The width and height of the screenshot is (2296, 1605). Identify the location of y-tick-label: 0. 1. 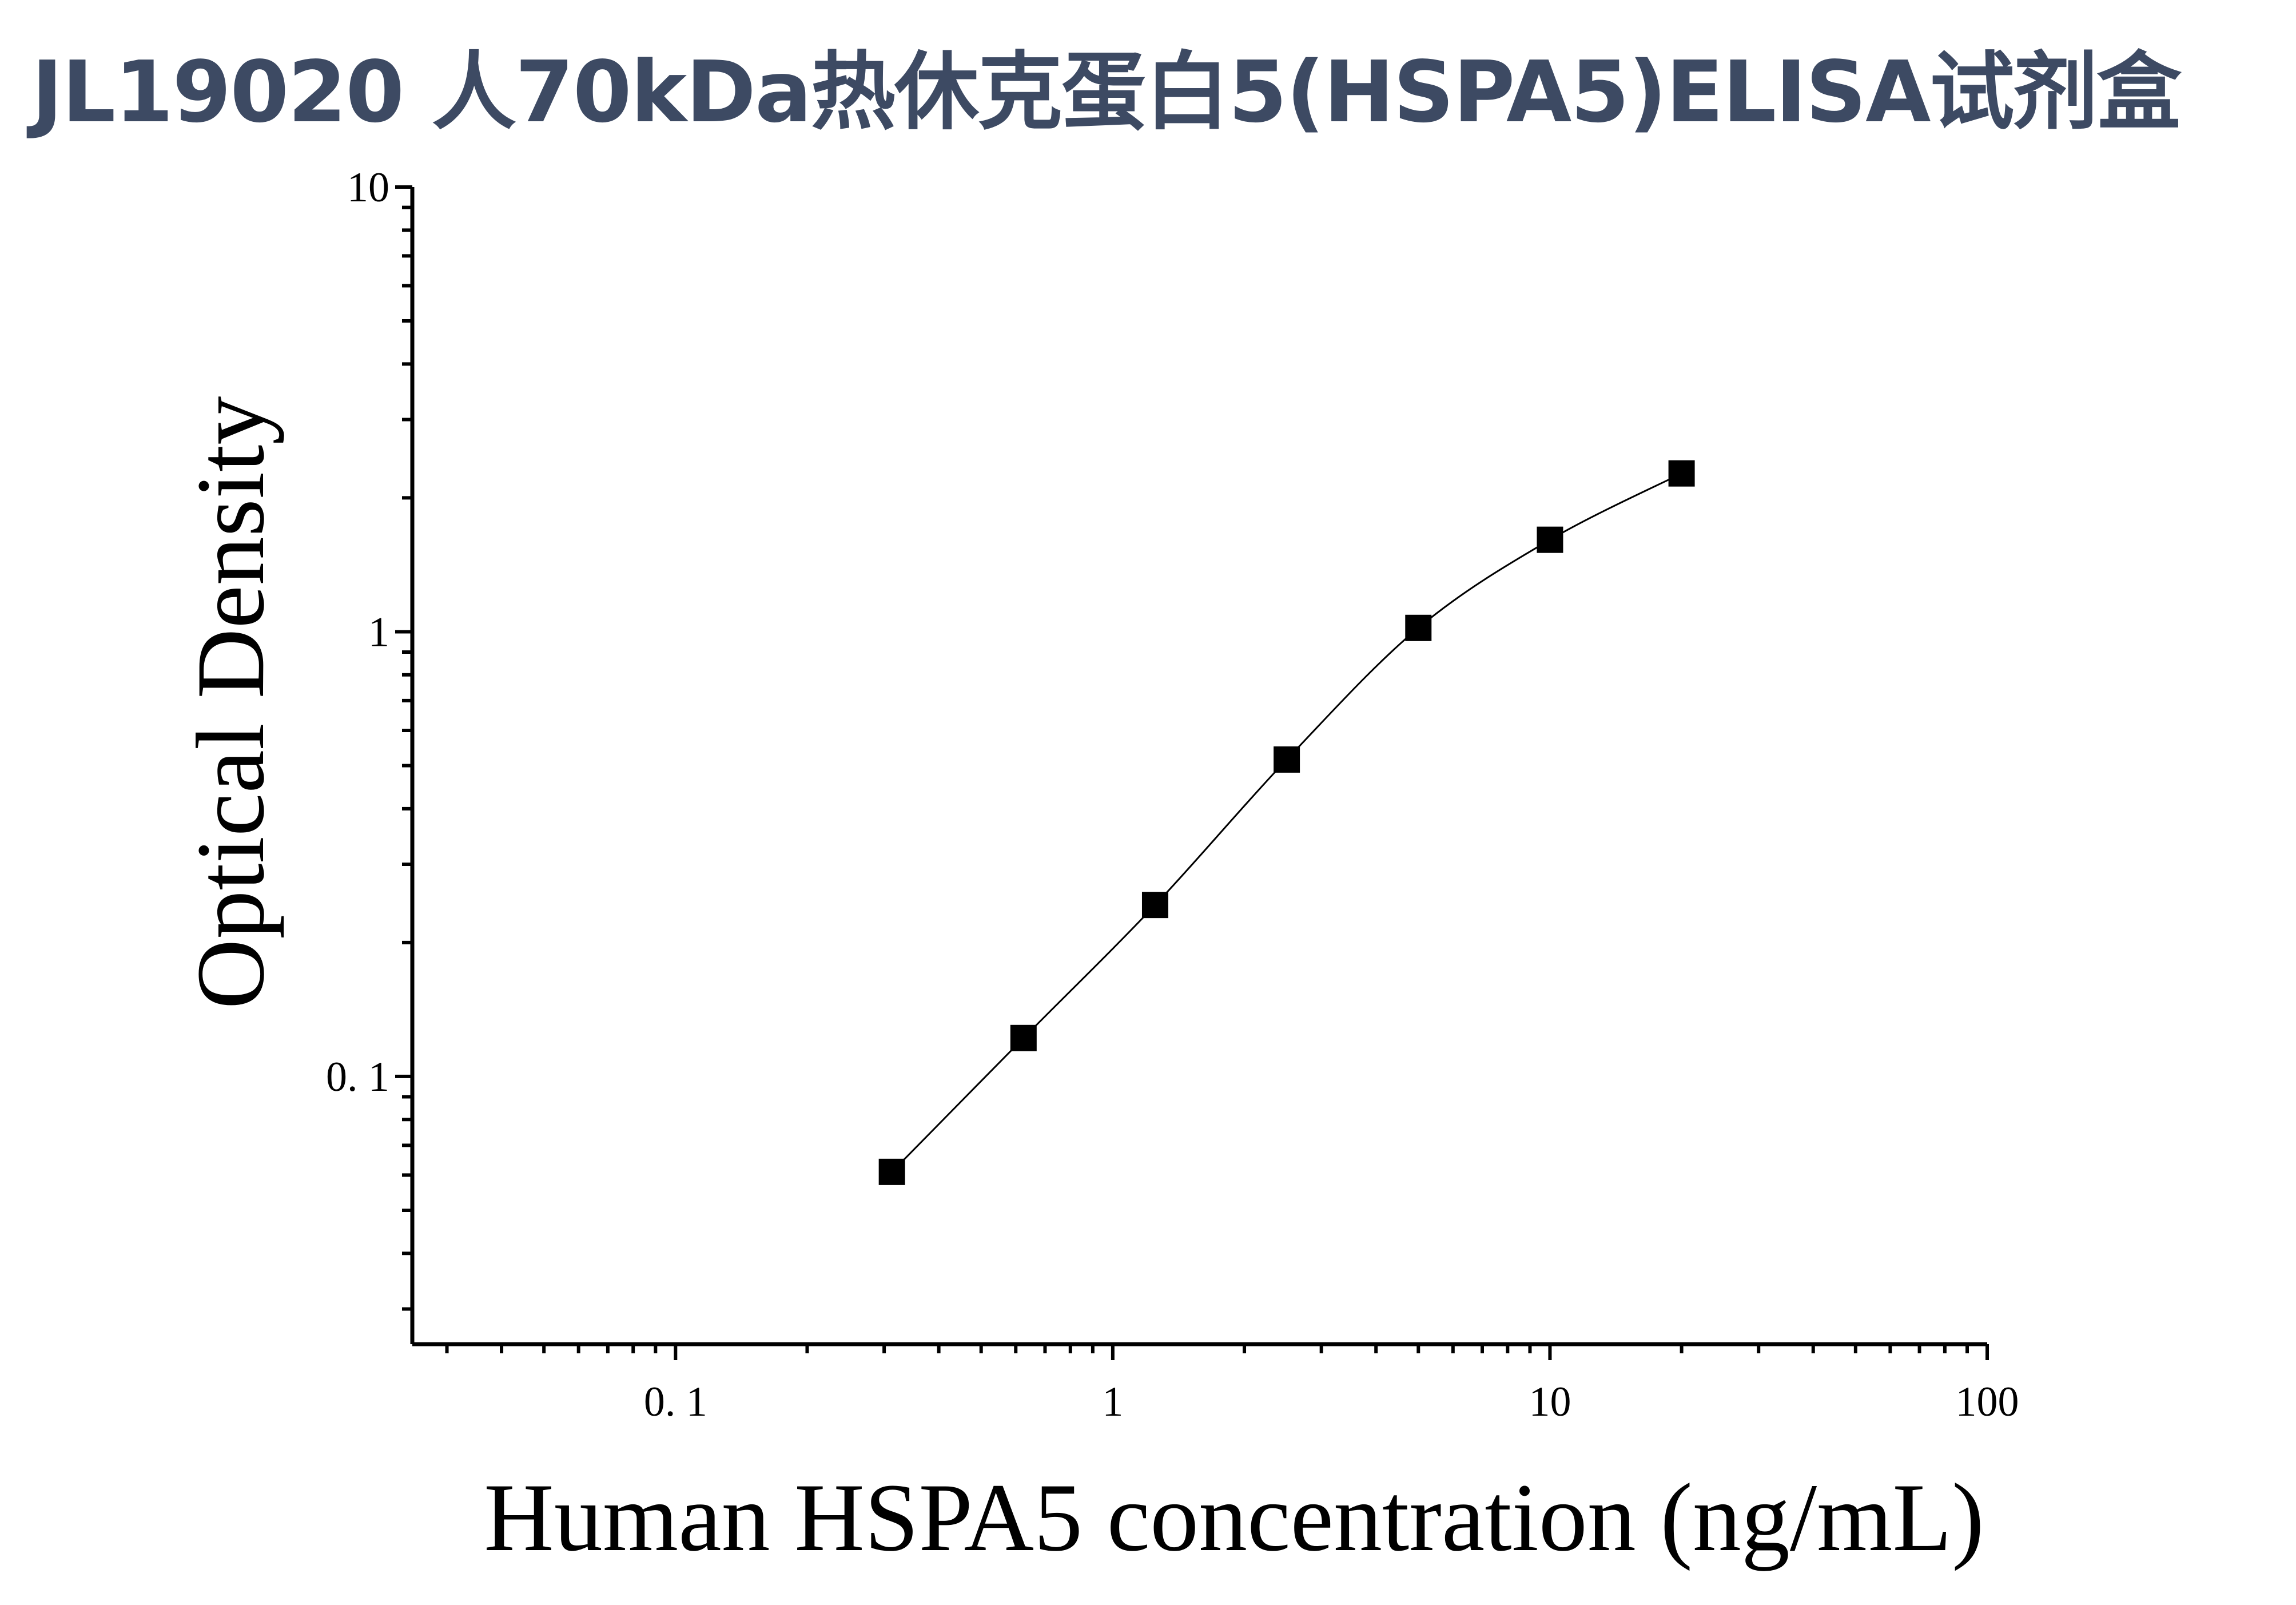
(357, 1077).